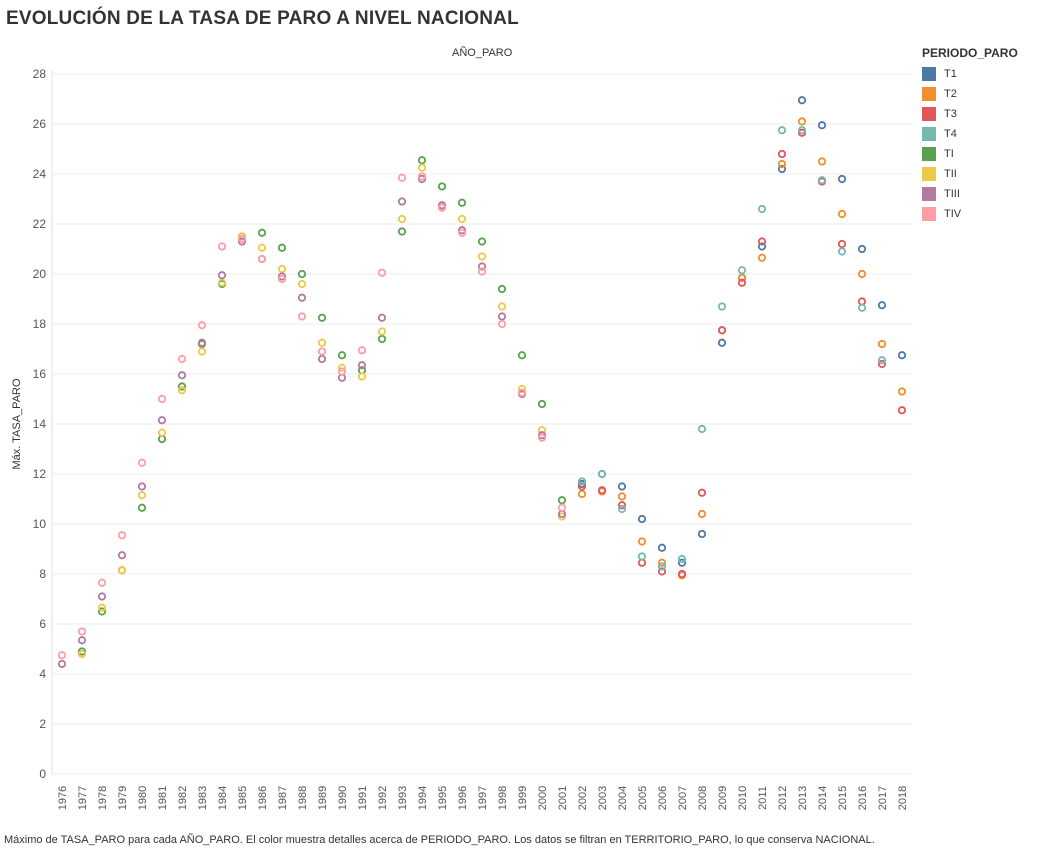 This screenshot has height=865, width=1062. What do you see at coordinates (603, 798) in the screenshot?
I see `x-tick-label: 2003` at bounding box center [603, 798].